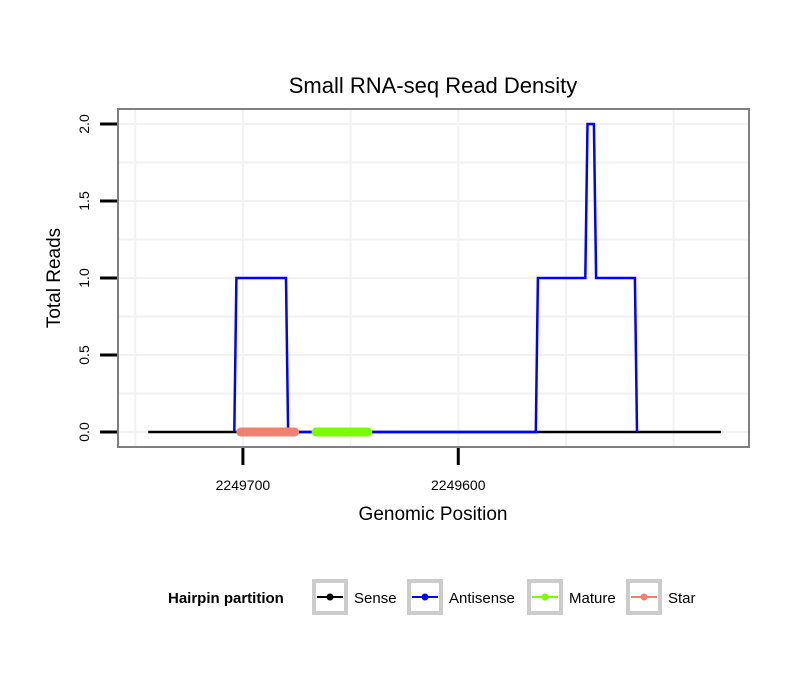  I want to click on x-tick-label: 2249700, so click(243, 485).